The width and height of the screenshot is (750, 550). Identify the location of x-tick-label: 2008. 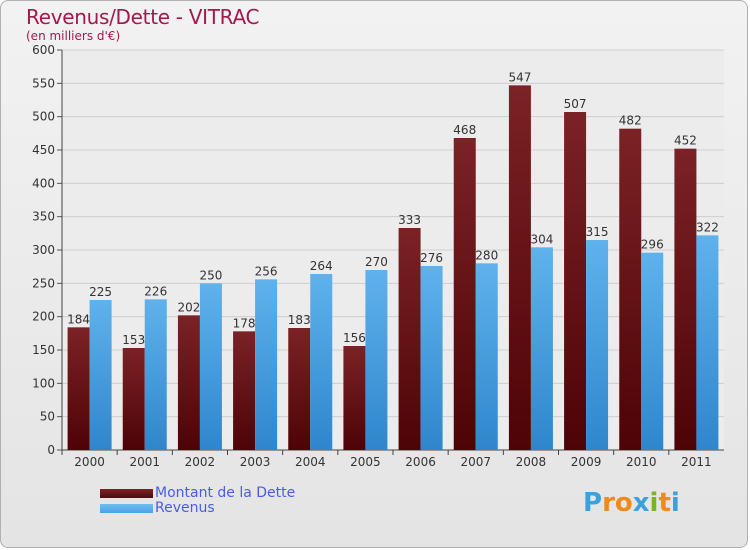
(531, 462).